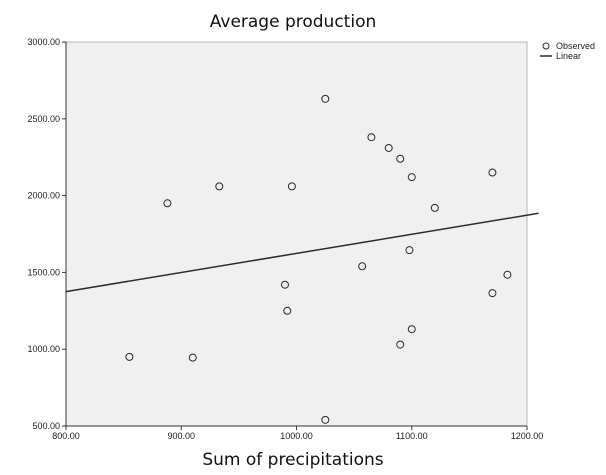  I want to click on y-tick-label: 2000.00, so click(43, 196).